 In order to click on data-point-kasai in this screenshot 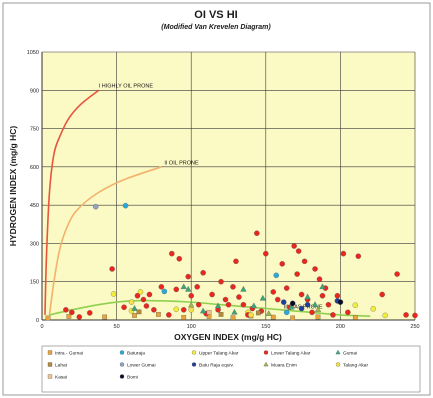, I will do `click(209, 312)`.